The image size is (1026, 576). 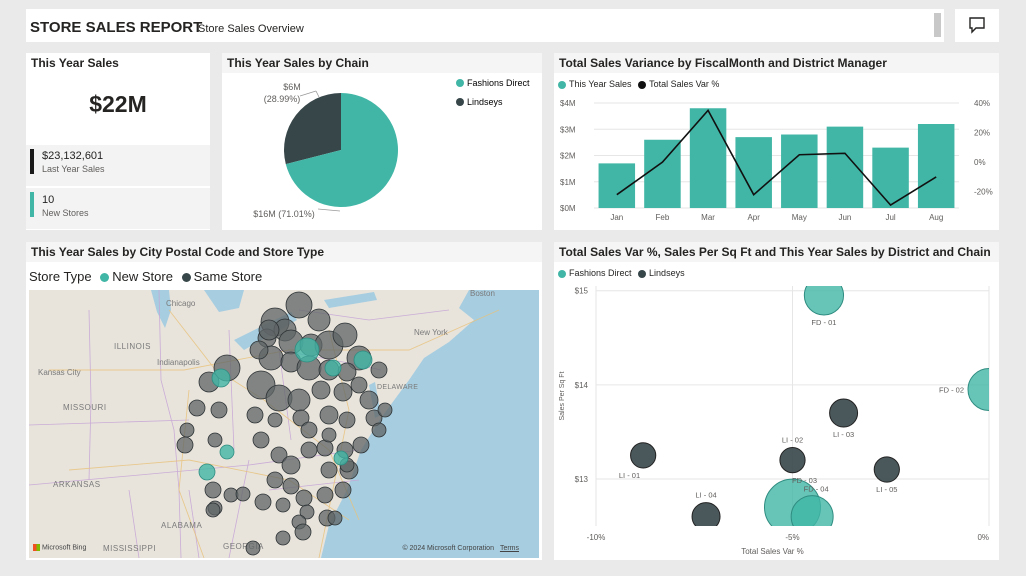 I want to click on scatter-data-label: LI - 04, so click(x=705, y=495).